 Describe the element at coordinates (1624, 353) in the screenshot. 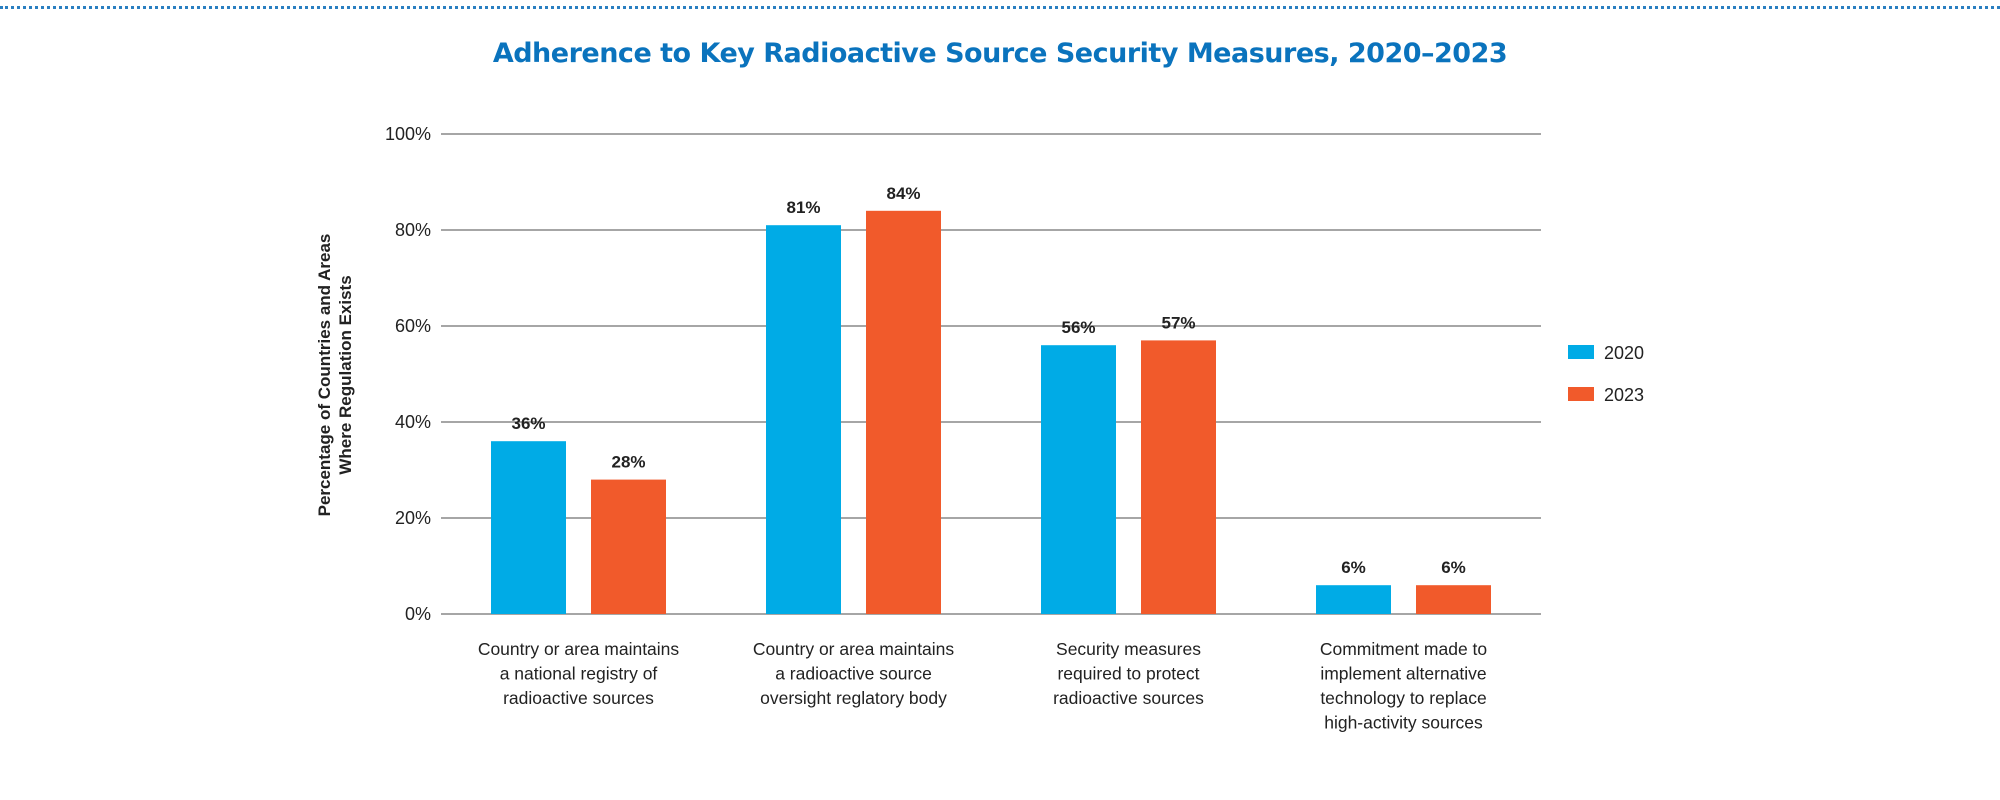

I see `legend-label: 2020` at that location.